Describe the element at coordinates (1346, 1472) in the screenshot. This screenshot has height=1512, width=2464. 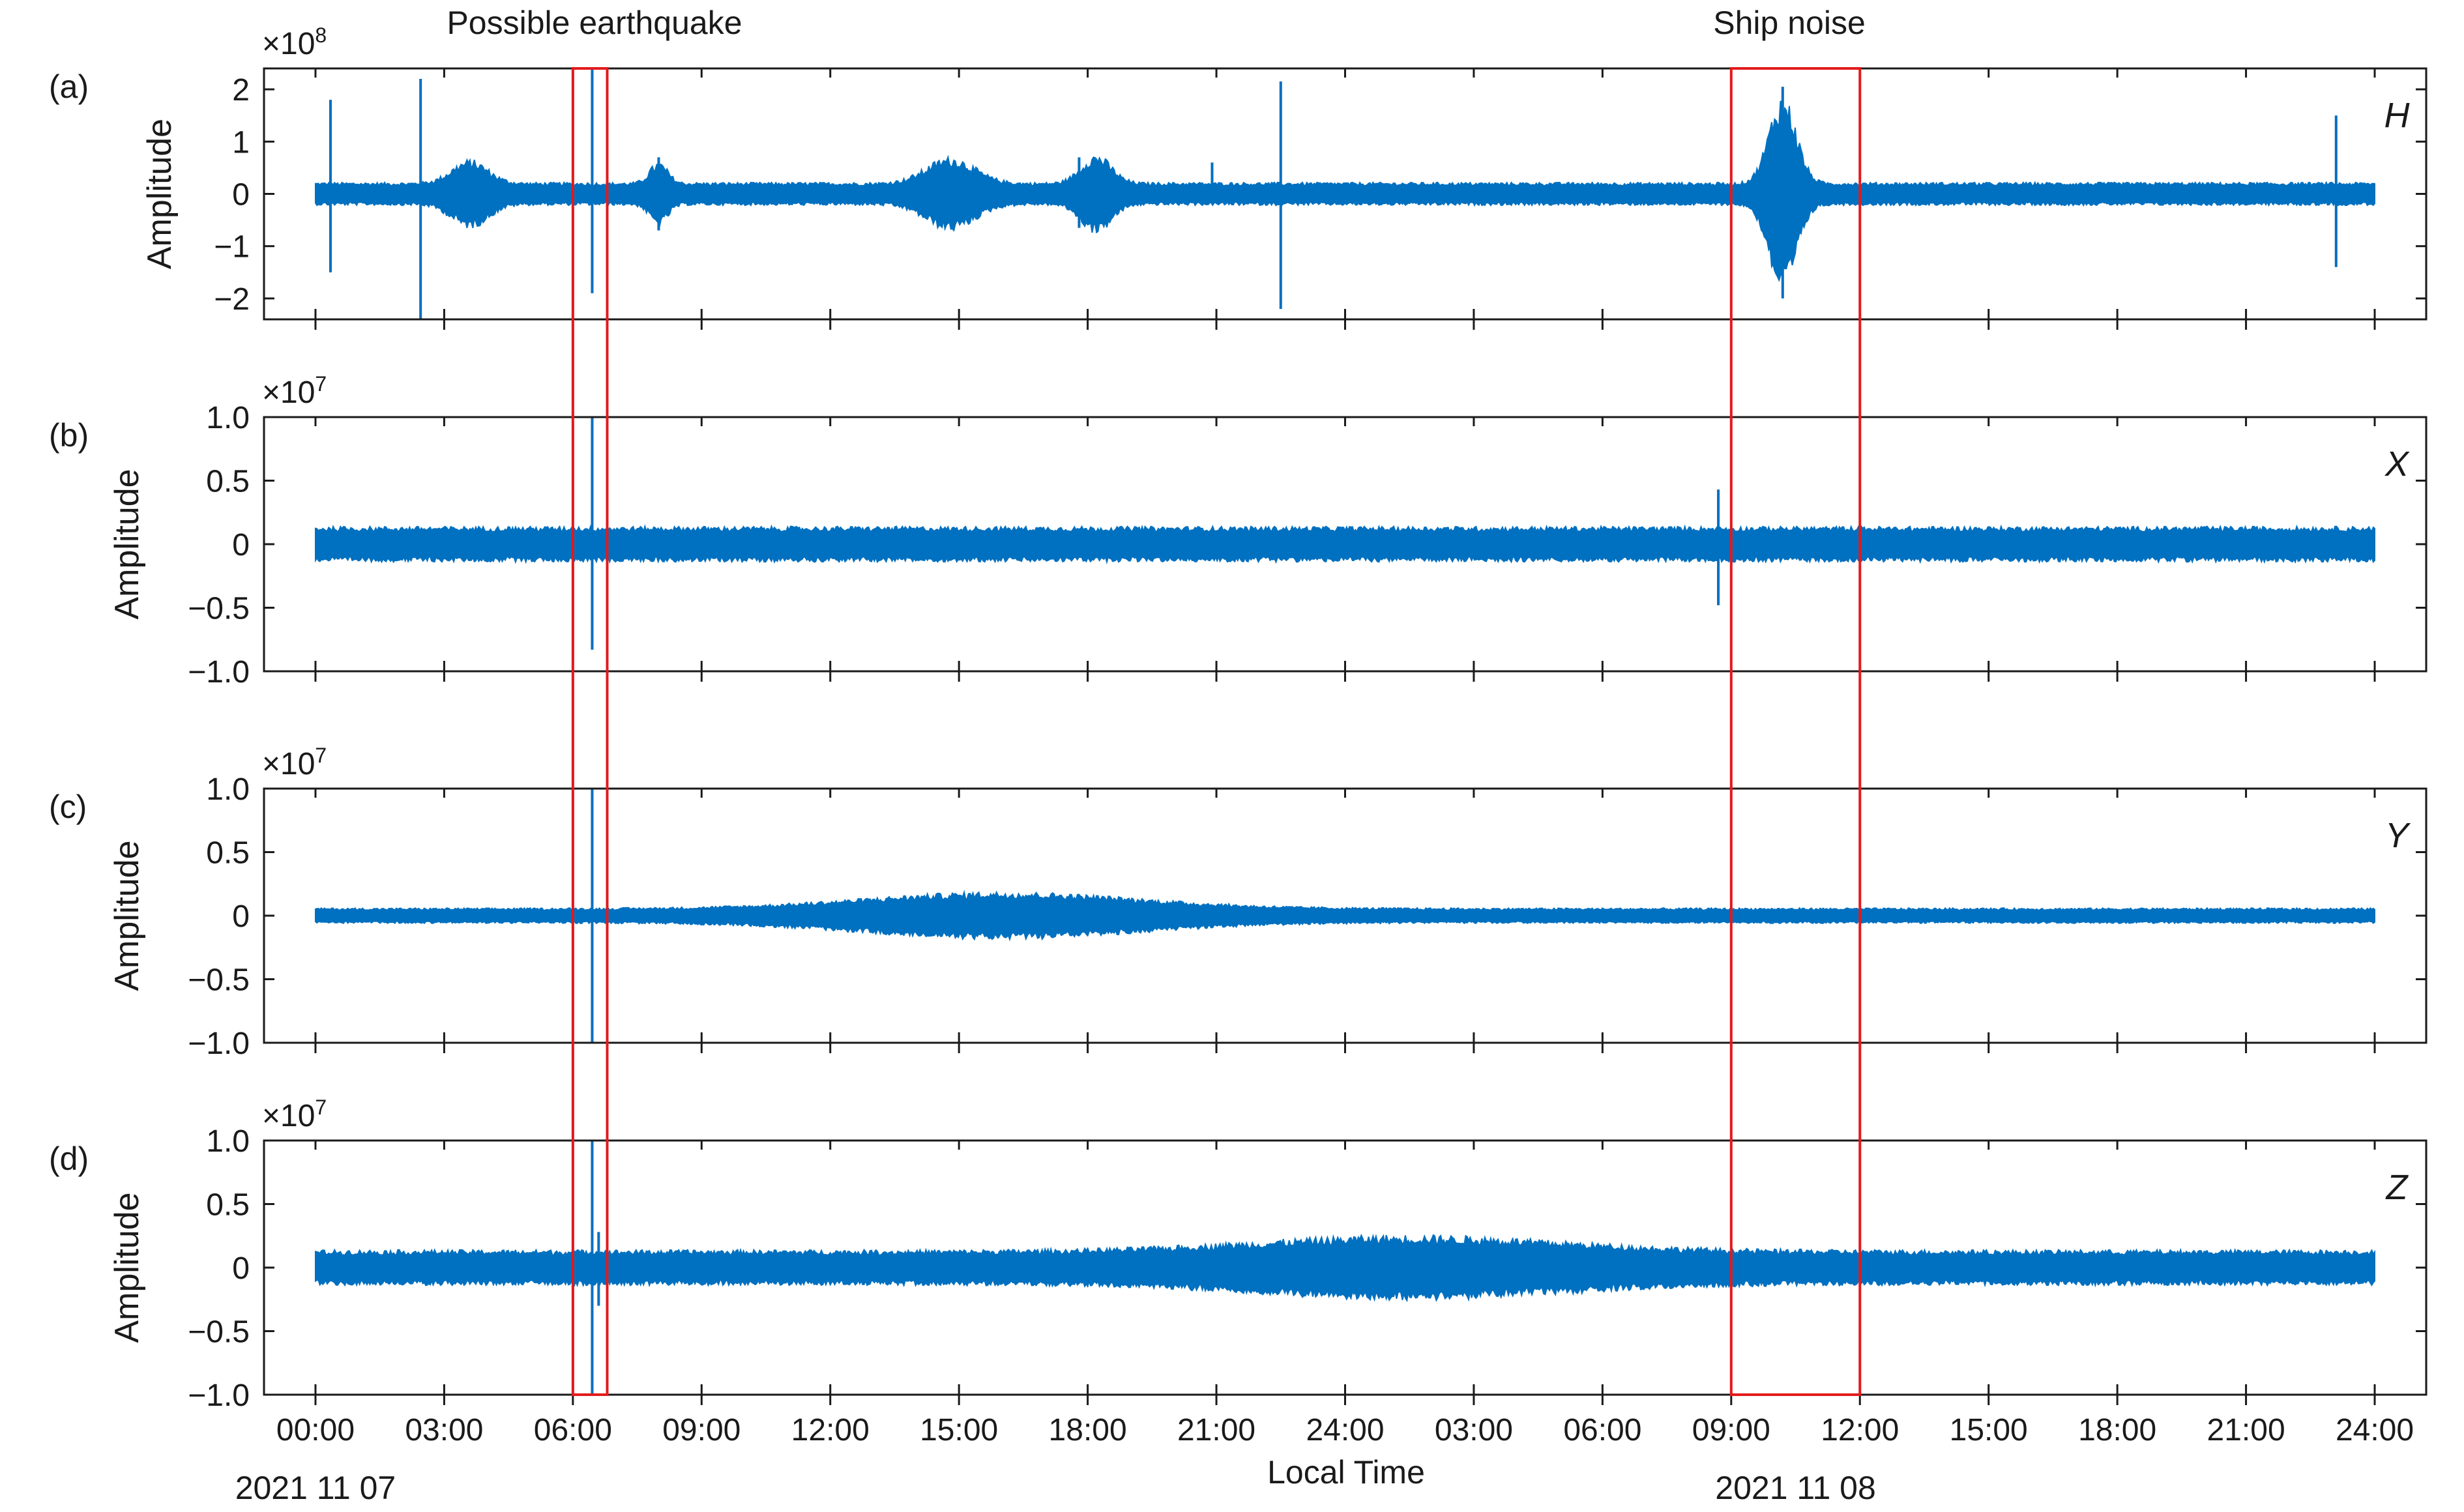
I see `x-axis-label: Local Time` at that location.